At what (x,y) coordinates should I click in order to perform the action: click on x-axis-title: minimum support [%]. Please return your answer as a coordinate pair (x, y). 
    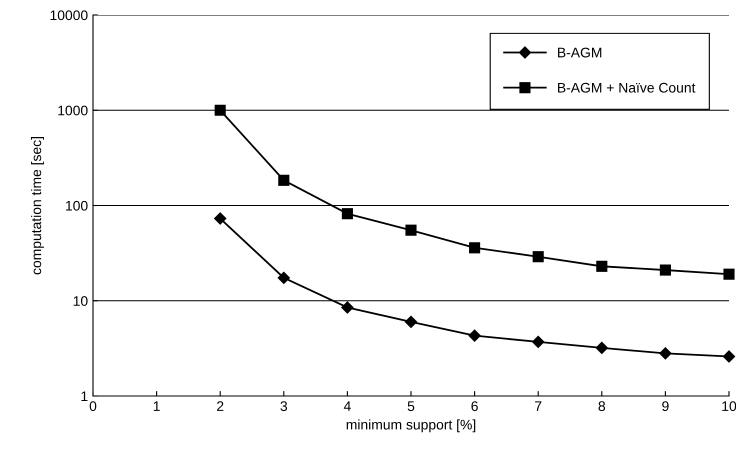
    Looking at the image, I should click on (411, 425).